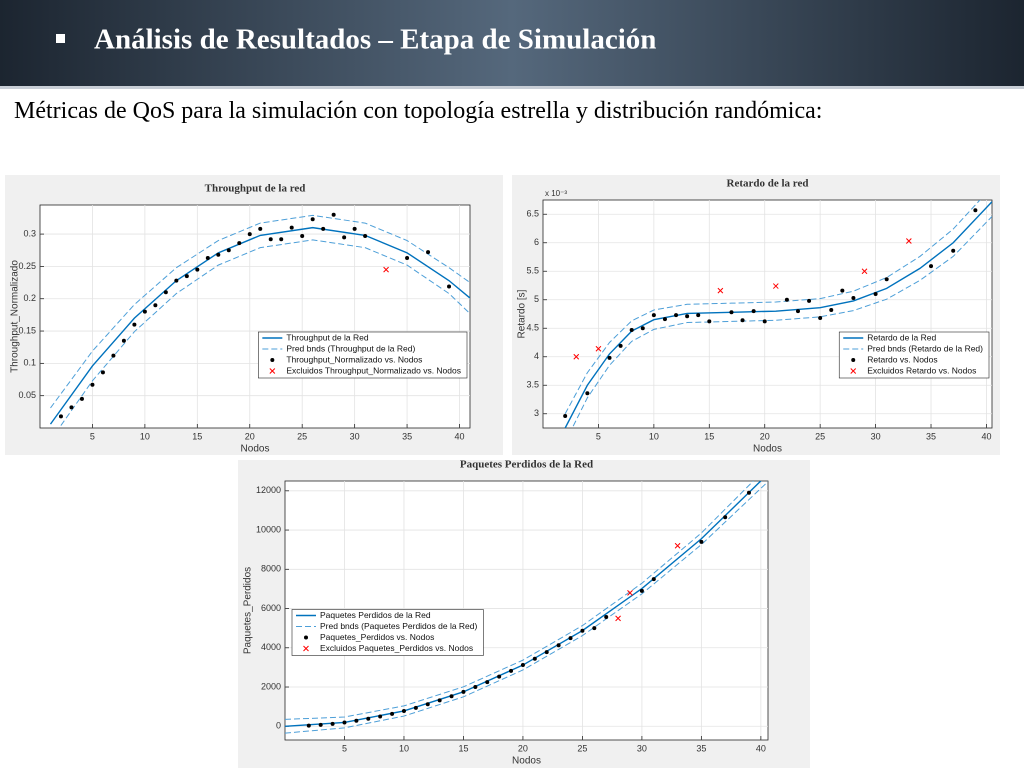 This screenshot has width=1024, height=768. Describe the element at coordinates (271, 647) in the screenshot. I see `y-tick-label: 4000` at that location.